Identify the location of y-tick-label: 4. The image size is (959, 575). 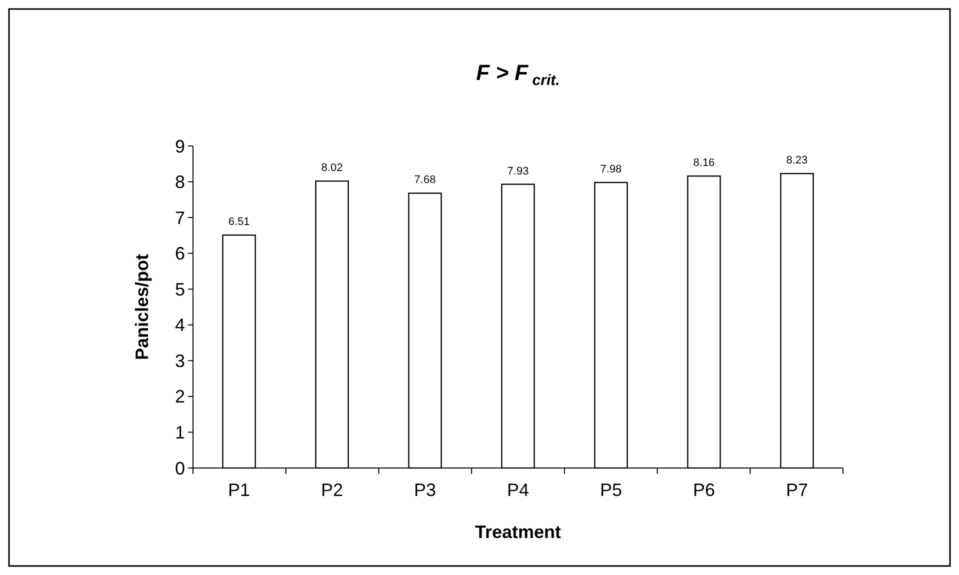
(179, 325).